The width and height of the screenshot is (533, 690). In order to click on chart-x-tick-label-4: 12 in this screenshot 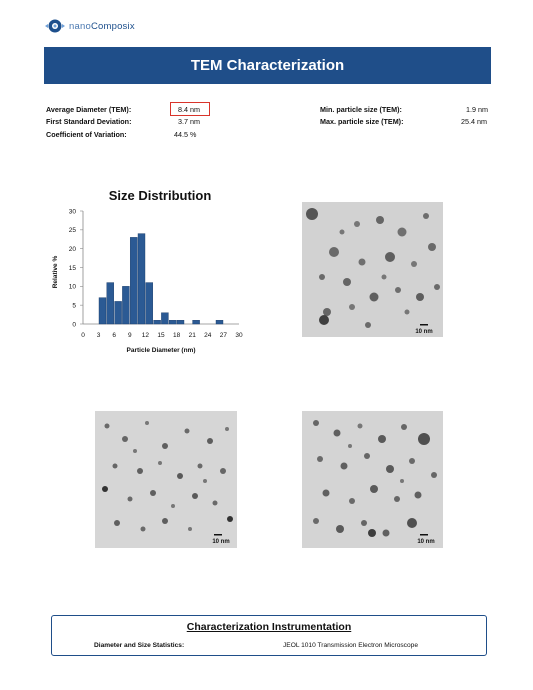, I will do `click(146, 335)`.